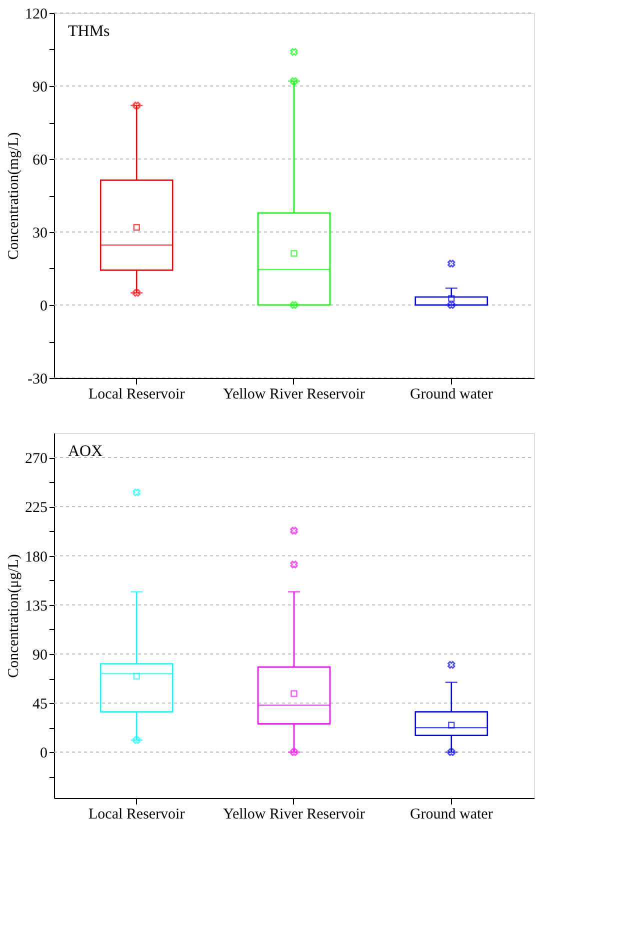 The width and height of the screenshot is (636, 930). I want to click on text: AOX, so click(86, 451).